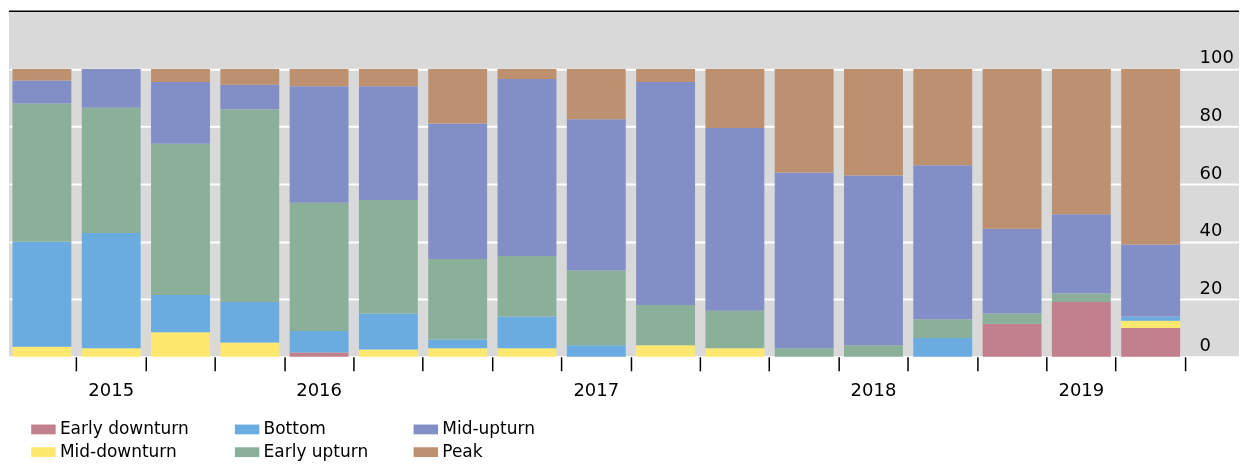  Describe the element at coordinates (596, 389) in the screenshot. I see `x-tick-label: 2017` at that location.